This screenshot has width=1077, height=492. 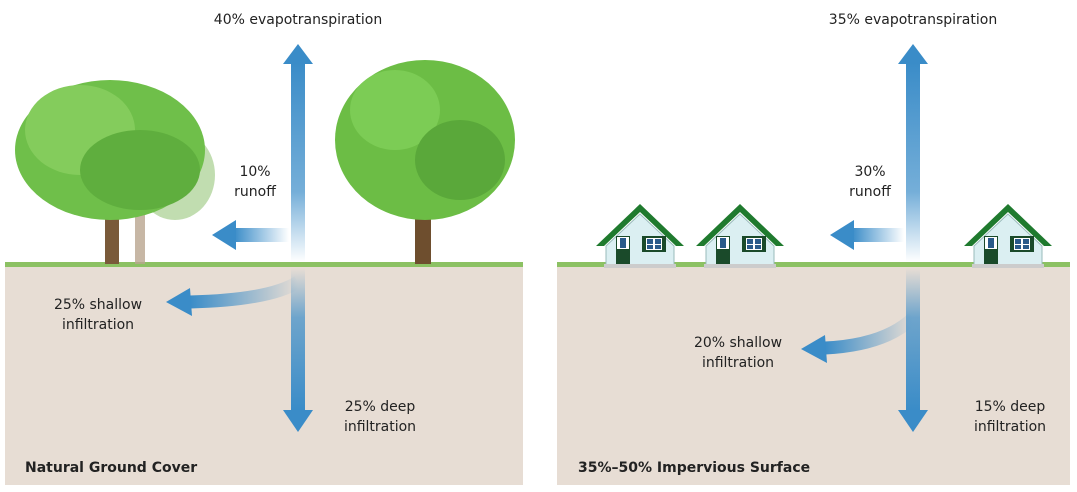 I want to click on panel-title: Natural Ground Cover, so click(x=111, y=468).